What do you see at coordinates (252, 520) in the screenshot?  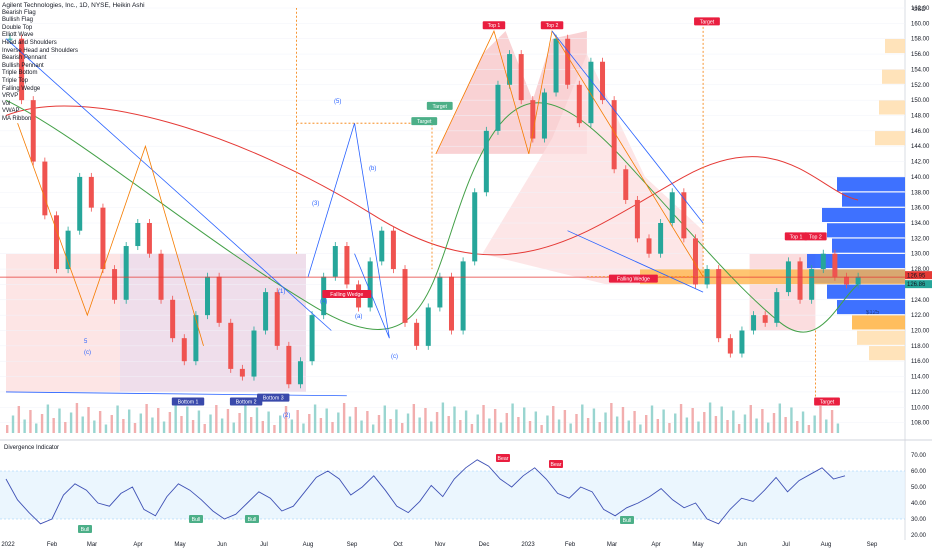 I see `ind-annotation-text-2: Bull` at bounding box center [252, 520].